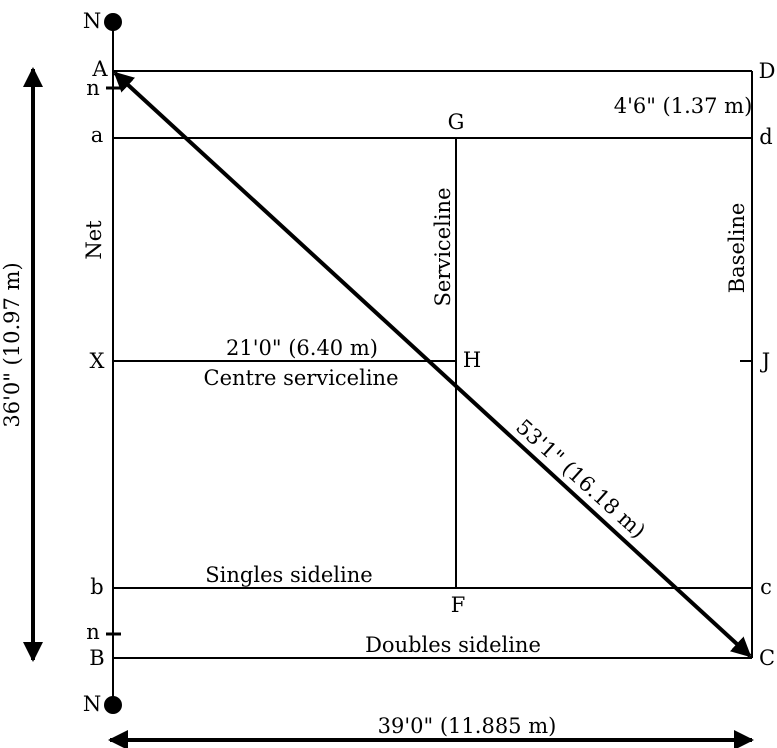 The image size is (777, 748). What do you see at coordinates (99, 69) in the screenshot?
I see `point-a-upper-label: A` at bounding box center [99, 69].